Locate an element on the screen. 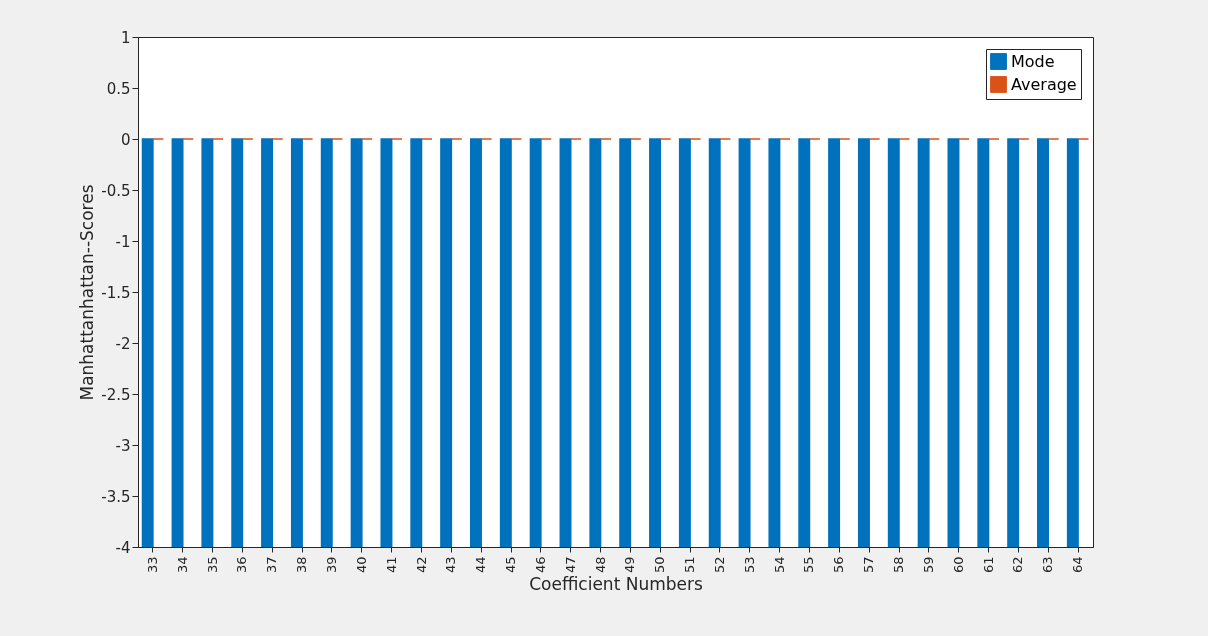  y-tick-label: -4 is located at coordinates (123, 547).